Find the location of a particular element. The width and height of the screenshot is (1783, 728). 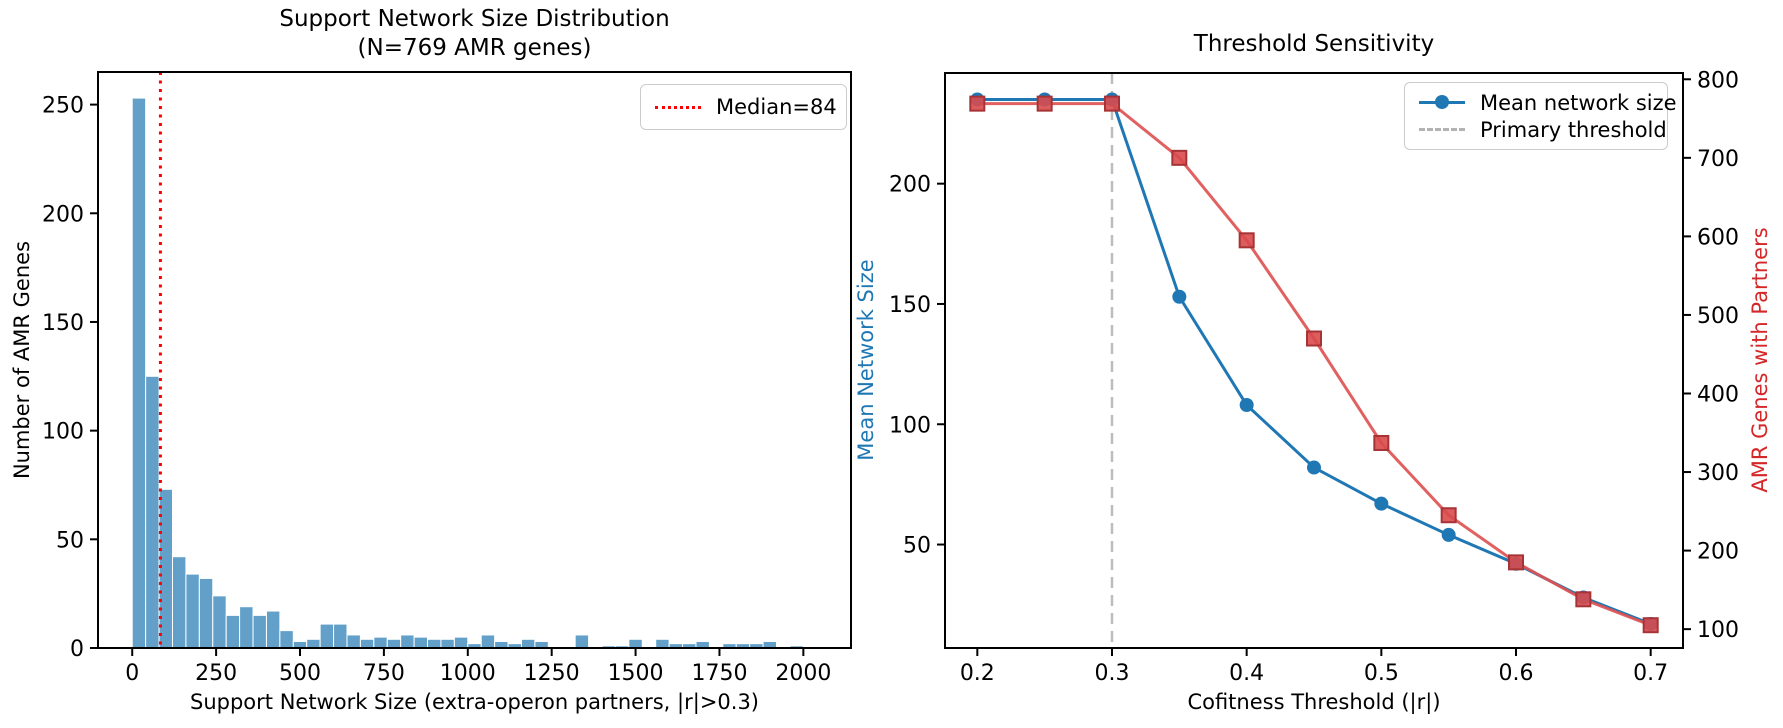

x-tick-label: 1250 is located at coordinates (552, 673).